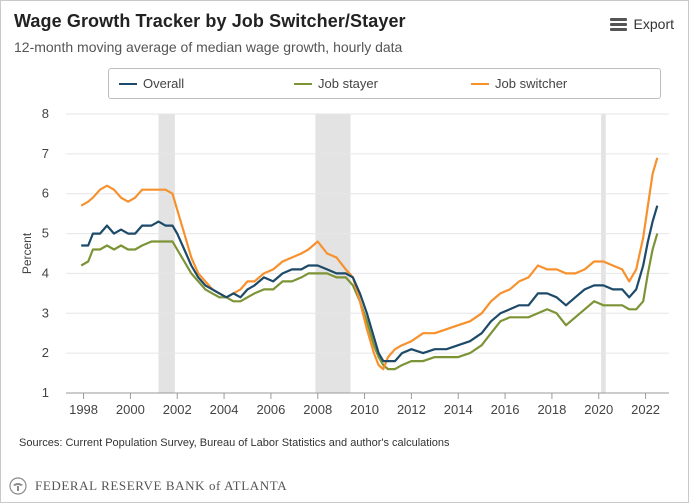 The height and width of the screenshot is (503, 689). What do you see at coordinates (653, 24) in the screenshot?
I see `export-label: Export` at bounding box center [653, 24].